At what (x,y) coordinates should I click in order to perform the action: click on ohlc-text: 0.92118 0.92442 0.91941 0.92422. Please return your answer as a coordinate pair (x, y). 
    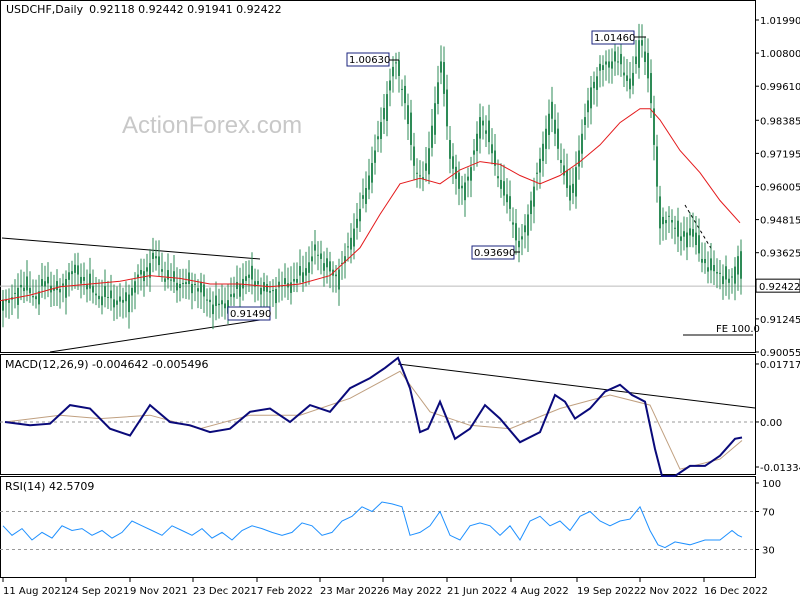
    Looking at the image, I should click on (185, 9).